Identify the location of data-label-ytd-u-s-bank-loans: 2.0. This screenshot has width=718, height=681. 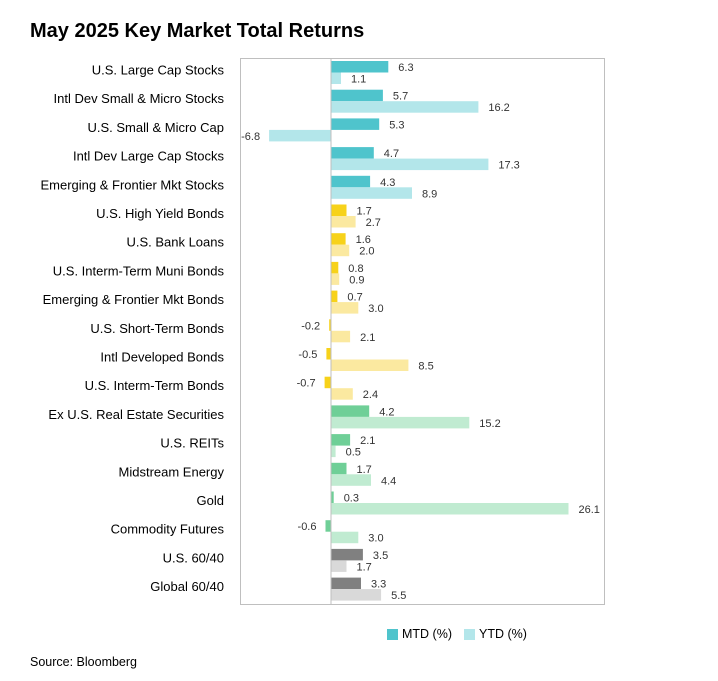
(366, 252).